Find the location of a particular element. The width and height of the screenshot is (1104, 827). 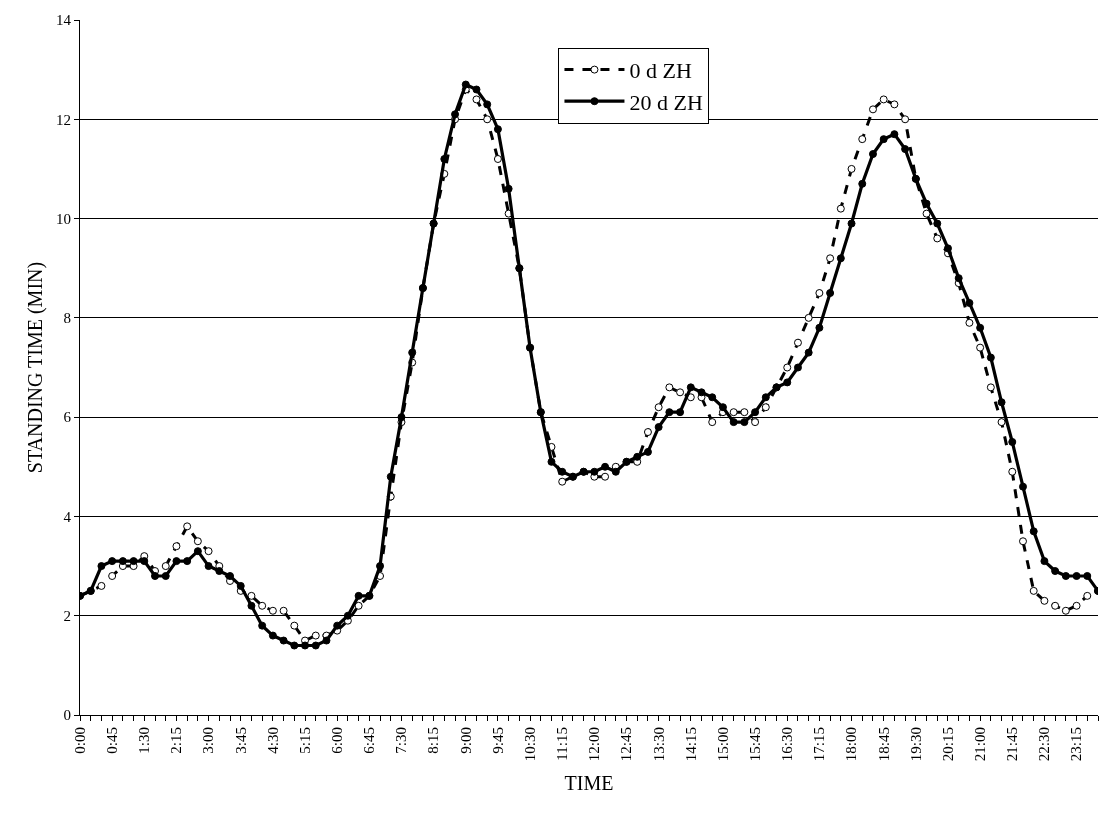

legend-label: 20 d ZH is located at coordinates (666, 102).